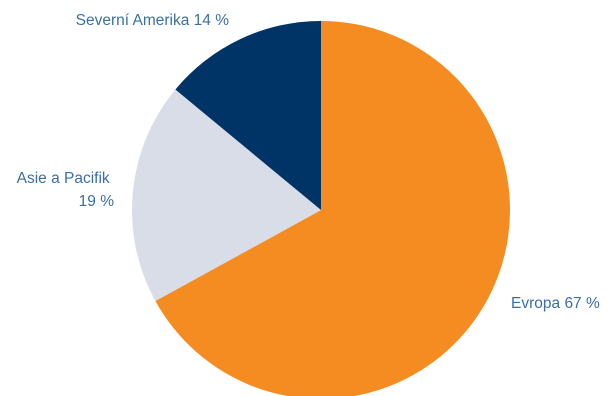 This screenshot has height=396, width=614. What do you see at coordinates (555, 303) in the screenshot?
I see `label-evropa: Evropa 67 %` at bounding box center [555, 303].